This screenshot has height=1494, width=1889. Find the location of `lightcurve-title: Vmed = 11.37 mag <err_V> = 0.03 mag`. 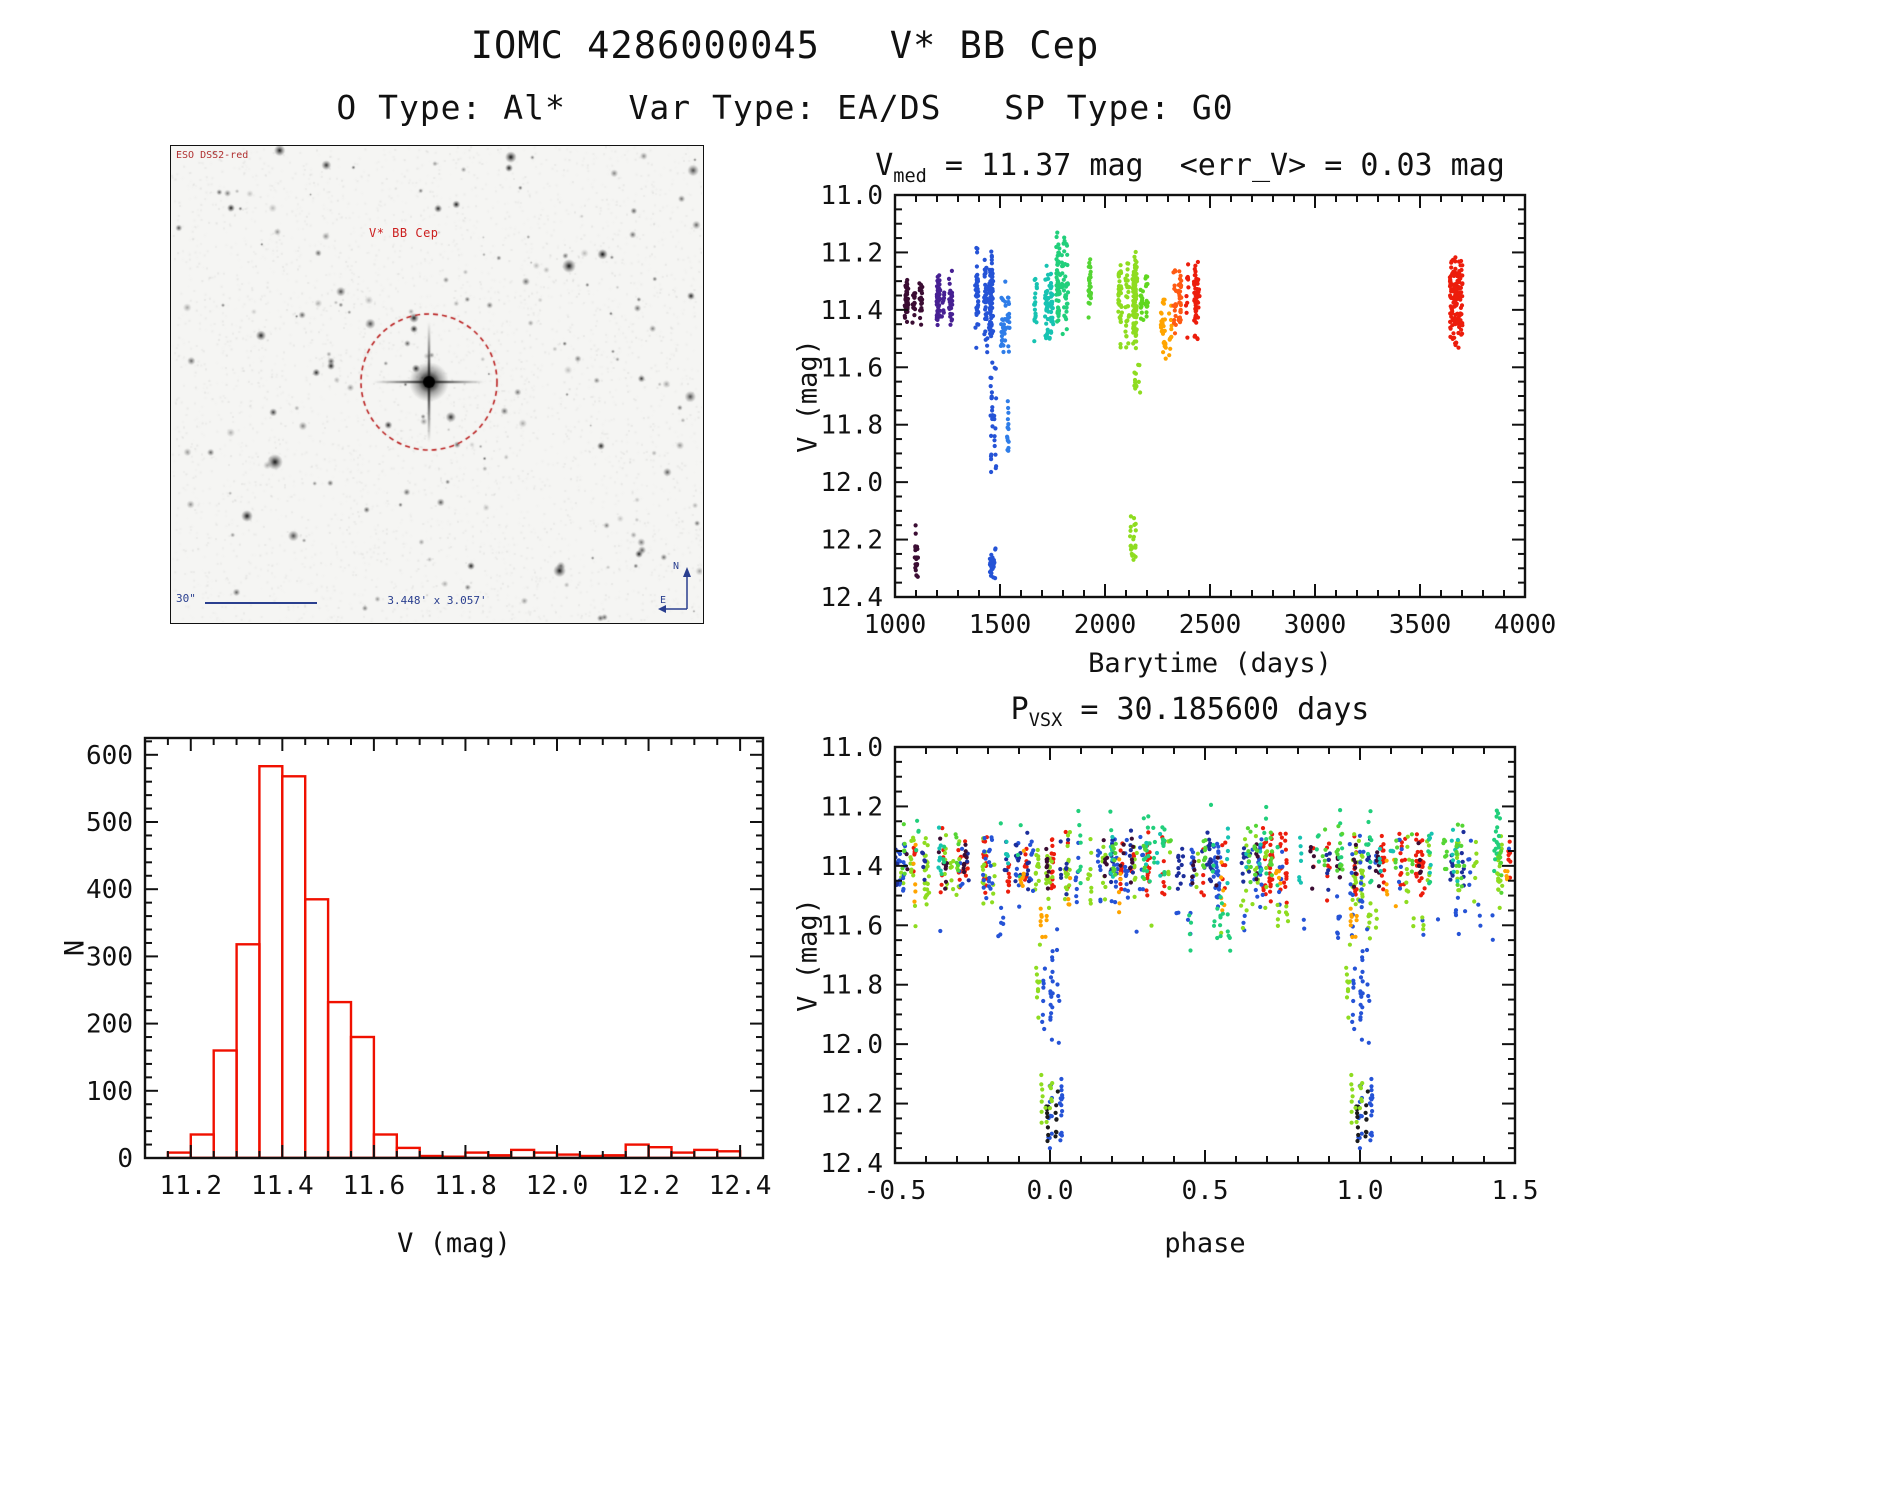

lightcurve-title: Vmed = 11.37 mag <err_V> = 0.03 mag is located at coordinates (1190, 167).